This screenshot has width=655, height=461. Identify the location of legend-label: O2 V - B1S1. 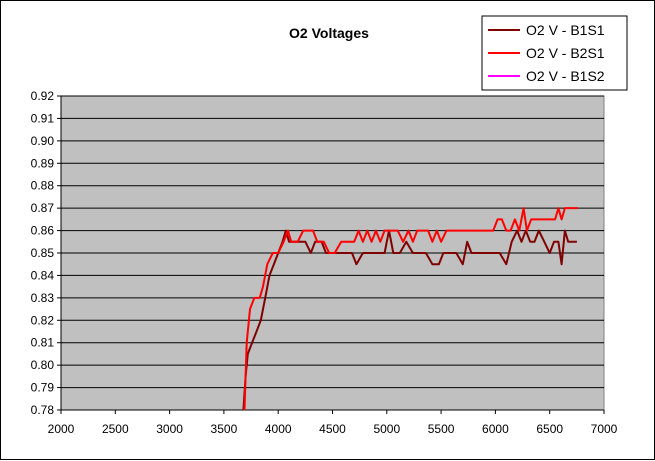
(565, 30).